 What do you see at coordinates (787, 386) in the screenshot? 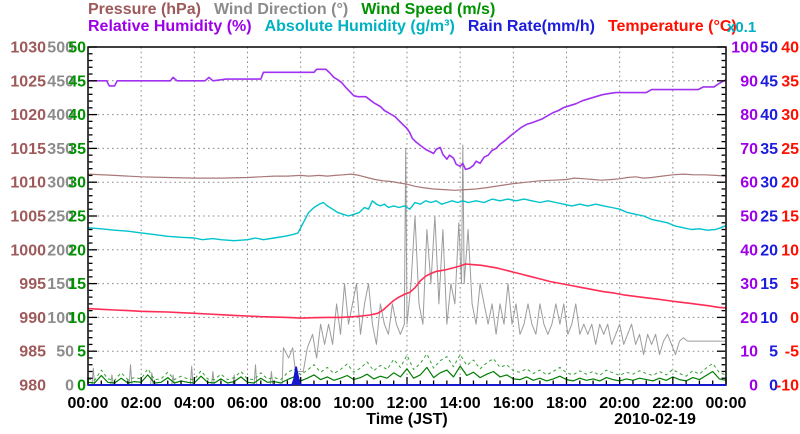
I see `axis-label-temperature-c: -10` at bounding box center [787, 386].